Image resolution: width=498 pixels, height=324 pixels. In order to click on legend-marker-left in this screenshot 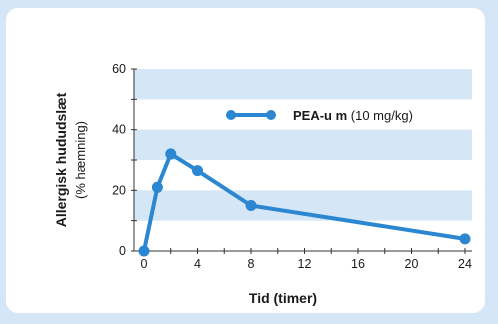, I will do `click(231, 115)`.